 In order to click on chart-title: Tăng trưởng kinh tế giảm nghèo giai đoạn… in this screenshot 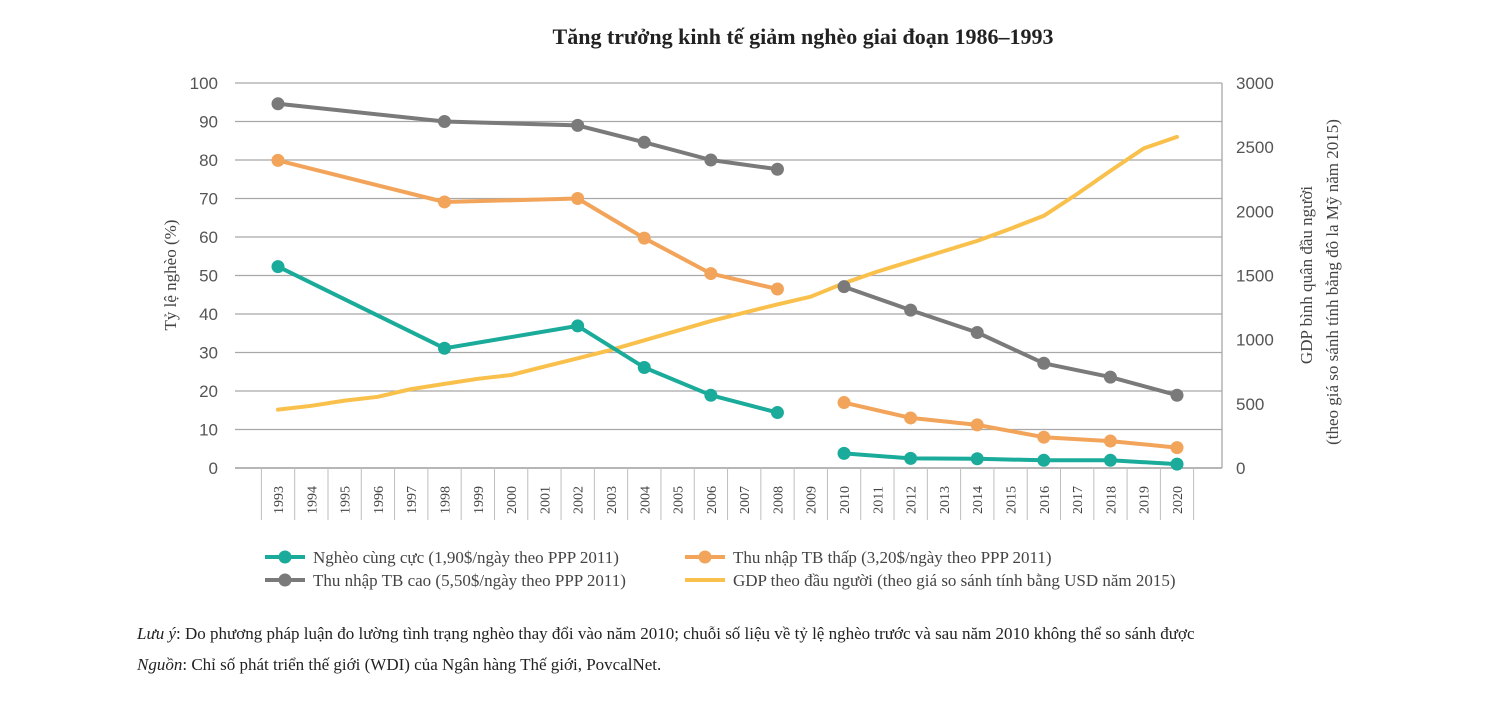, I will do `click(803, 36)`.